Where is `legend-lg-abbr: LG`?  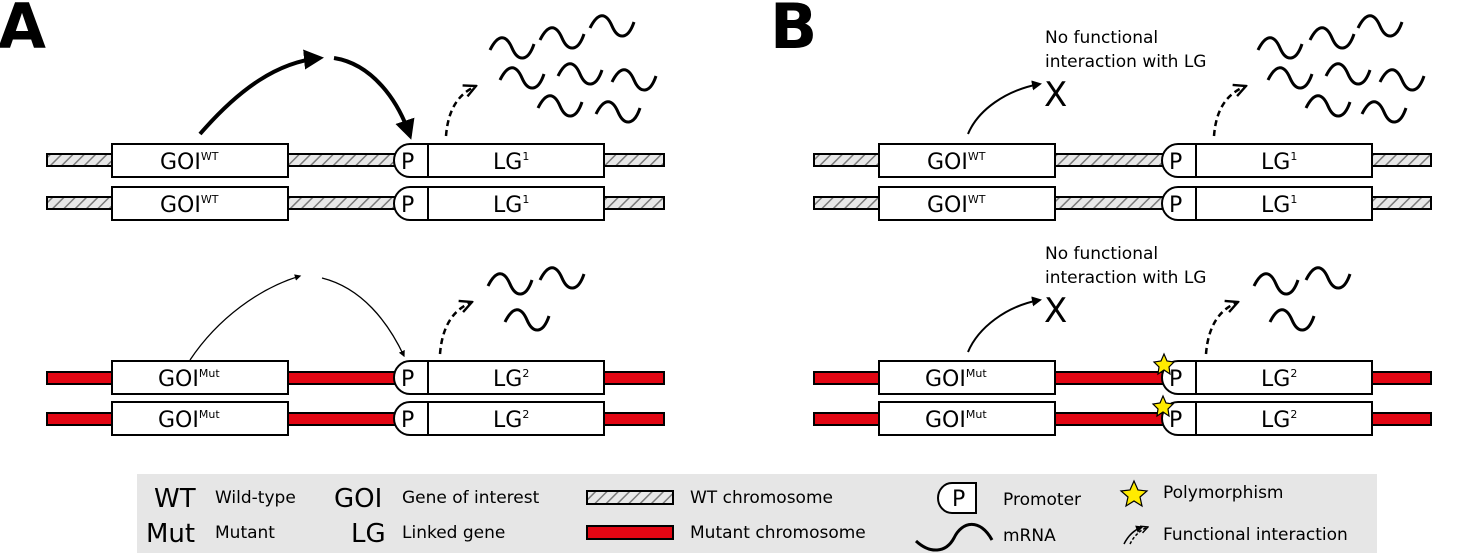
legend-lg-abbr: LG is located at coordinates (368, 534).